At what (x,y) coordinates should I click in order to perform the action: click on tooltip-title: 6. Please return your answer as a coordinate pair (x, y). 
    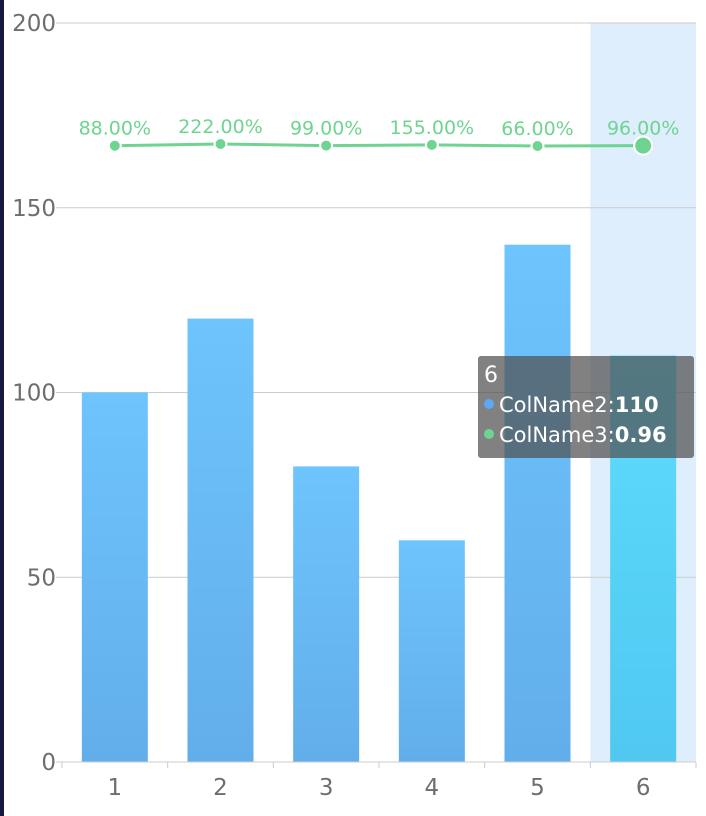
    Looking at the image, I should click on (491, 375).